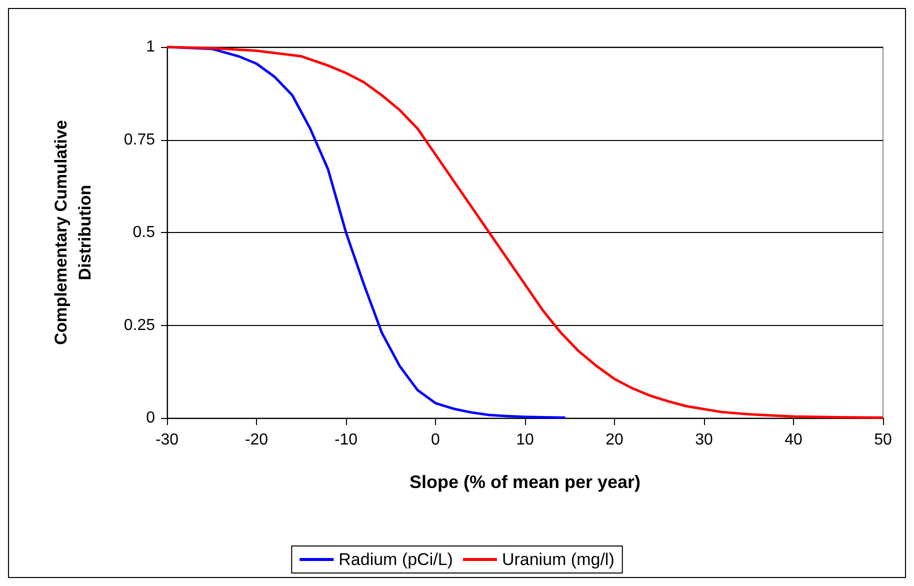 The height and width of the screenshot is (586, 914). I want to click on y-tick-label: 1, so click(151, 47).